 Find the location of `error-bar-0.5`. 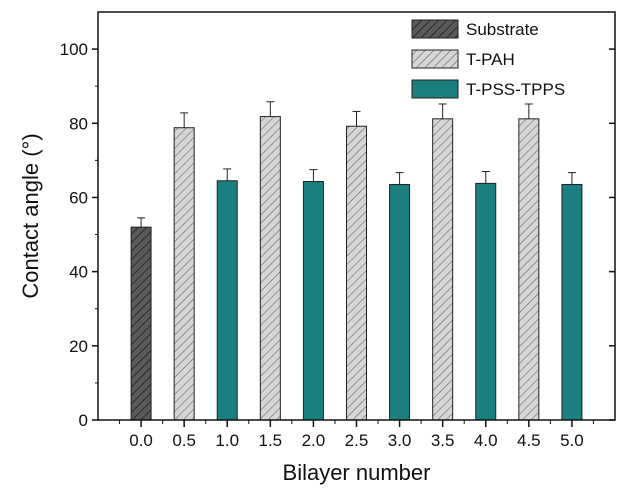

error-bar-0.5 is located at coordinates (184, 120).